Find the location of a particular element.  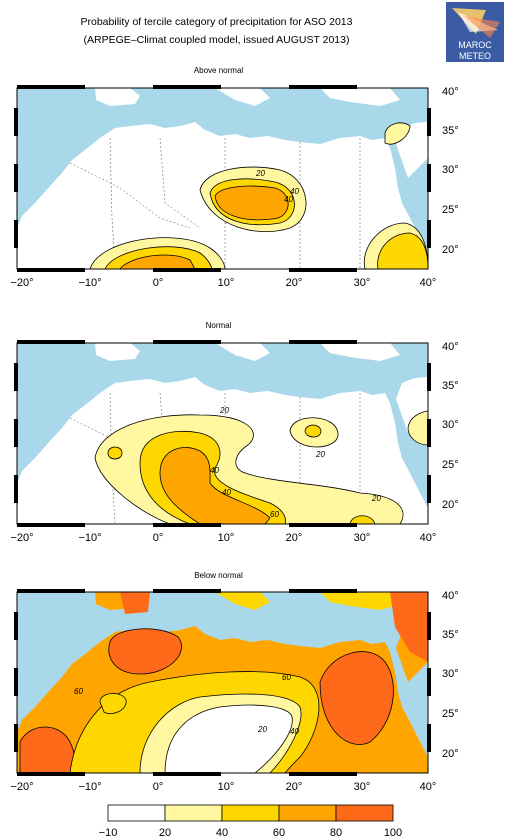

logo-text-top: MAROC is located at coordinates (475, 45).